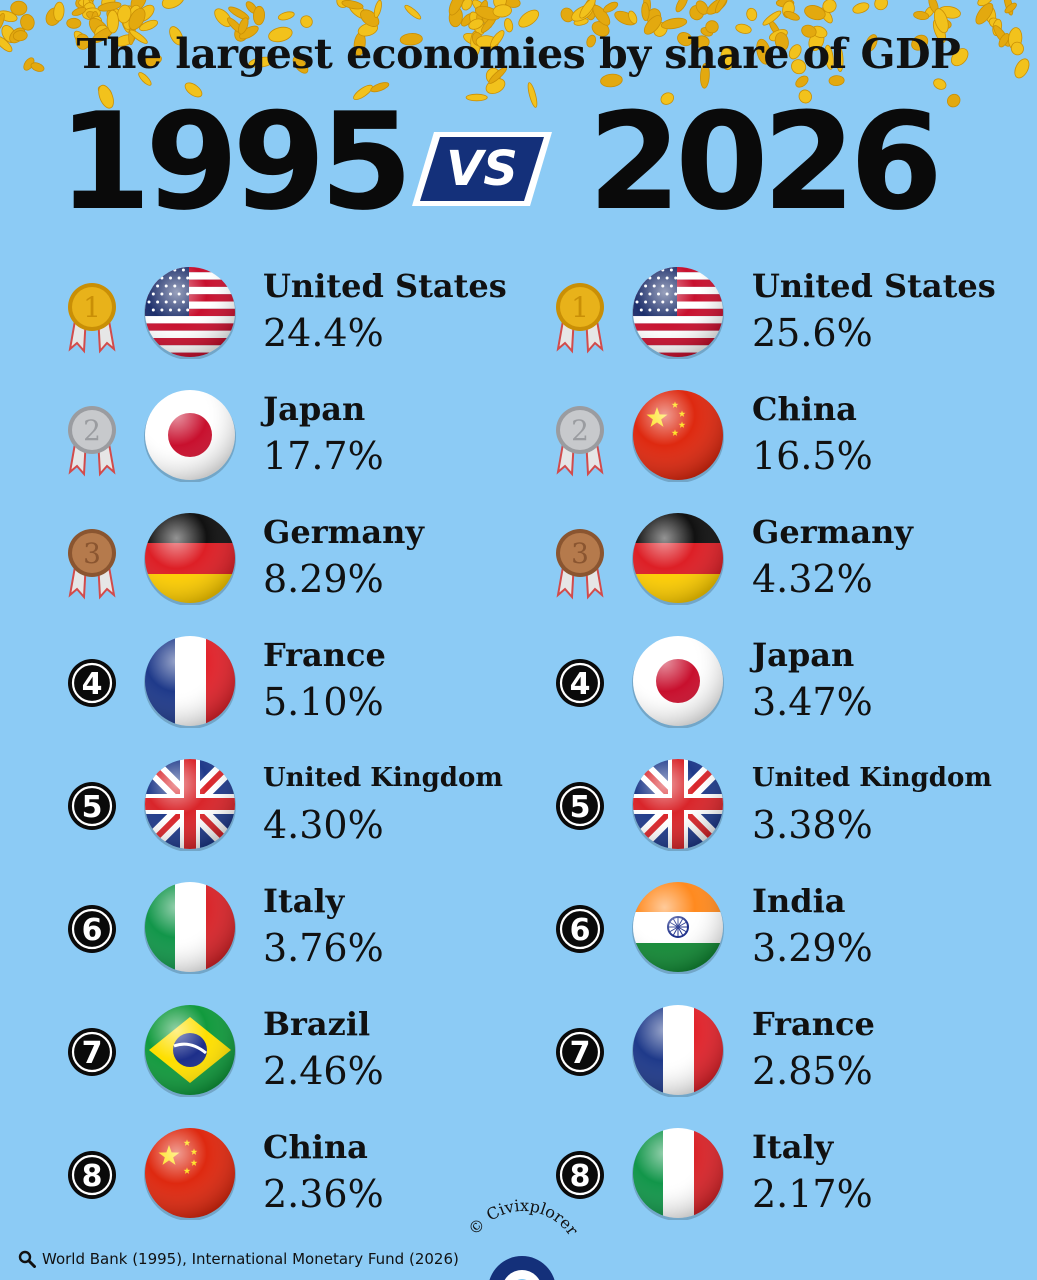 This screenshot has height=1280, width=1037. Describe the element at coordinates (812, 1071) in the screenshot. I see `gdp-share-value: 2.85%` at that location.